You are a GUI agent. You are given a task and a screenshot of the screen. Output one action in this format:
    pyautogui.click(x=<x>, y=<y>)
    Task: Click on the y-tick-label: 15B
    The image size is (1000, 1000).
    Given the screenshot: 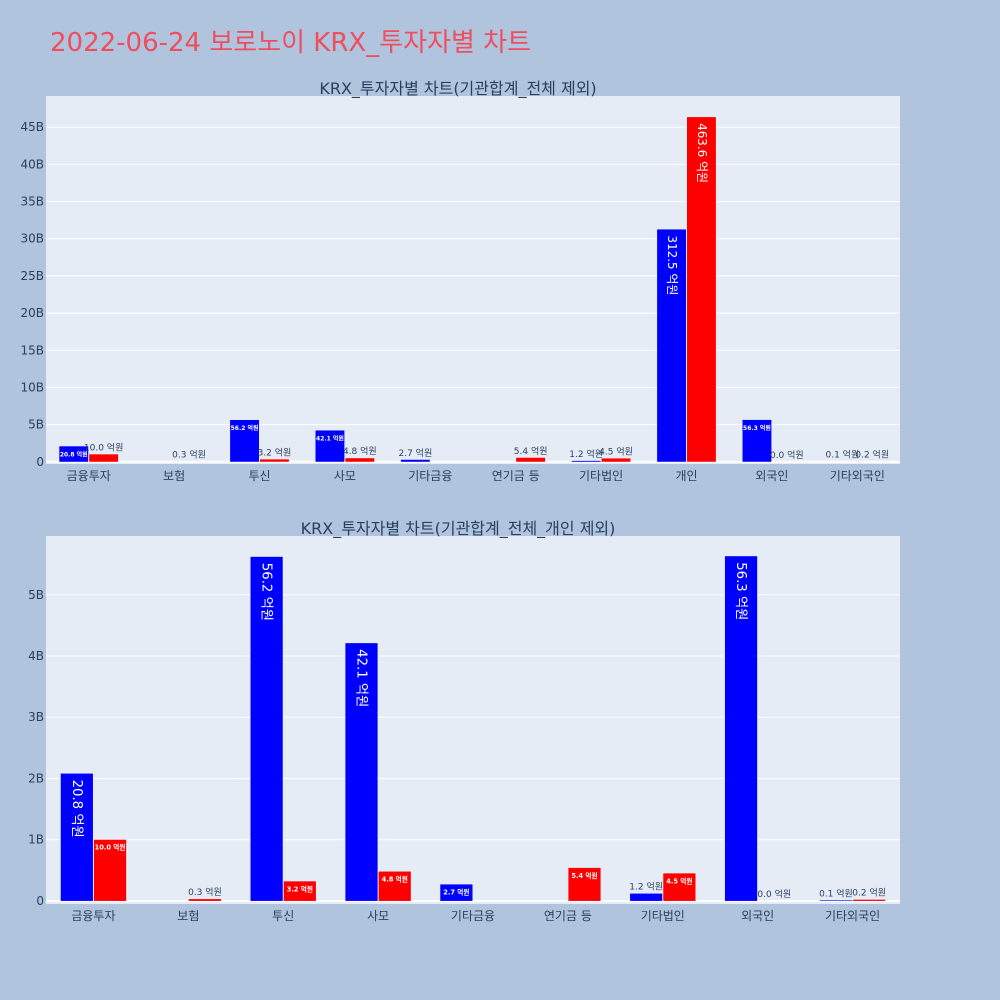 What is the action you would take?
    pyautogui.click(x=32, y=350)
    